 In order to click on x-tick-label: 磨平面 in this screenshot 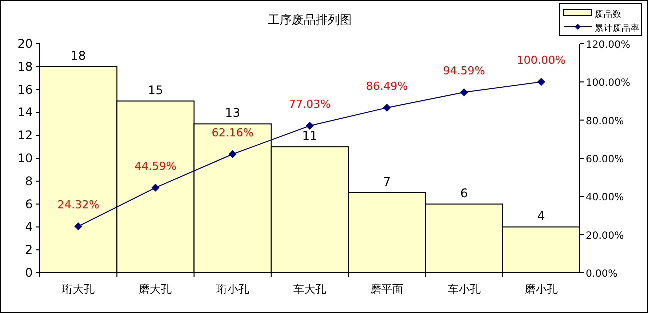, I will do `click(387, 289)`.